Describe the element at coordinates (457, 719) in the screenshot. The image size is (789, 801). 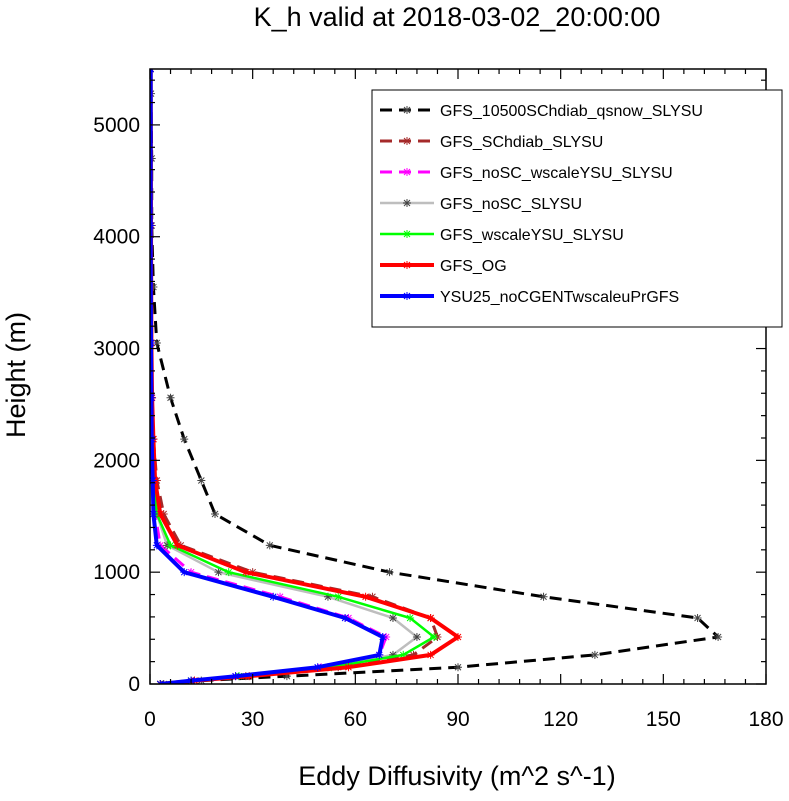
I see `x-tick-label-3: 90` at that location.